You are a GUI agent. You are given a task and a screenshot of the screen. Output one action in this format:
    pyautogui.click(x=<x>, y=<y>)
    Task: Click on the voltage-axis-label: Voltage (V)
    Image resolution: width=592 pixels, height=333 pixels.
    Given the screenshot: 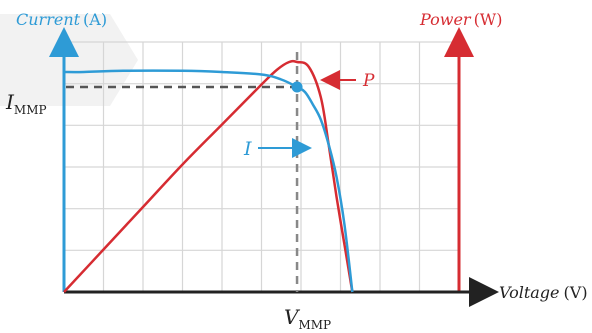 What is the action you would take?
    pyautogui.click(x=543, y=292)
    